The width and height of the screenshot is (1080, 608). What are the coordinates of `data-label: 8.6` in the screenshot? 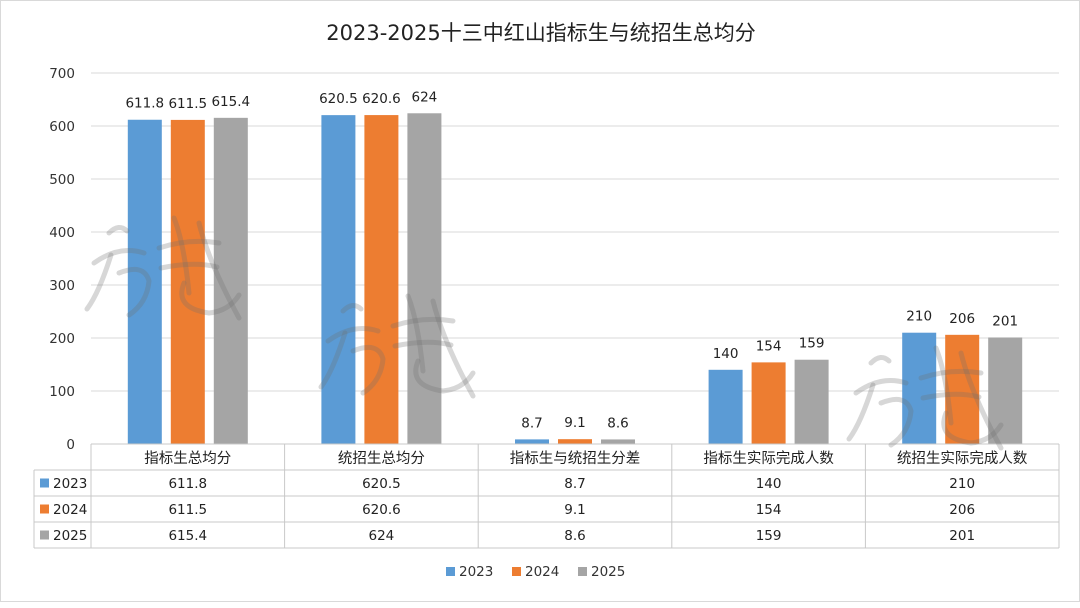 It's located at (617, 423).